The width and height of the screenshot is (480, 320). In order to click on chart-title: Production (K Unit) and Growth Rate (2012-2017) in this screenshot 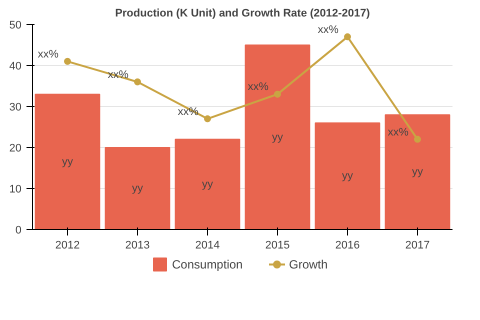, I will do `click(242, 14)`.